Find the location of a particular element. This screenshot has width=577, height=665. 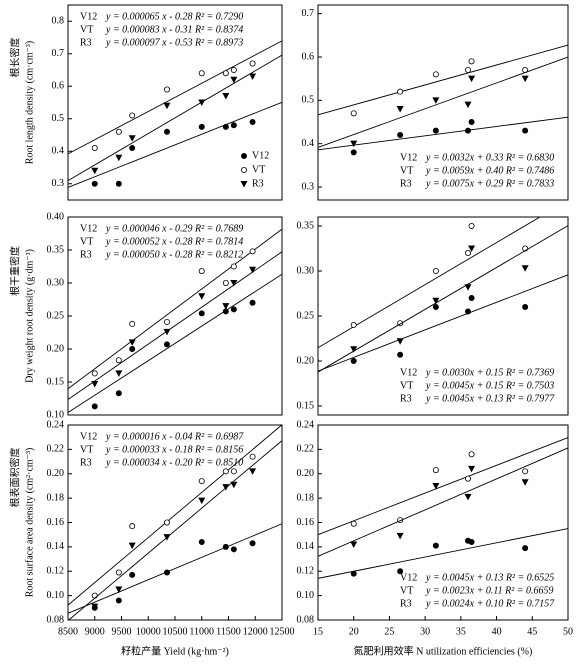

y-axis-title-zh: 根表面积密度 is located at coordinates (14, 478).